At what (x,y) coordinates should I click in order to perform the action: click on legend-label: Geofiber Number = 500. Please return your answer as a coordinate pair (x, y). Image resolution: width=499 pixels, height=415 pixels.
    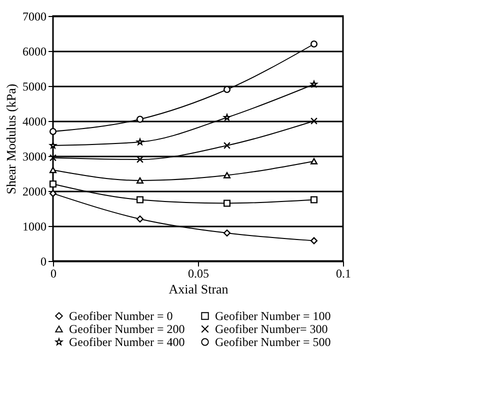
    Looking at the image, I should click on (273, 342).